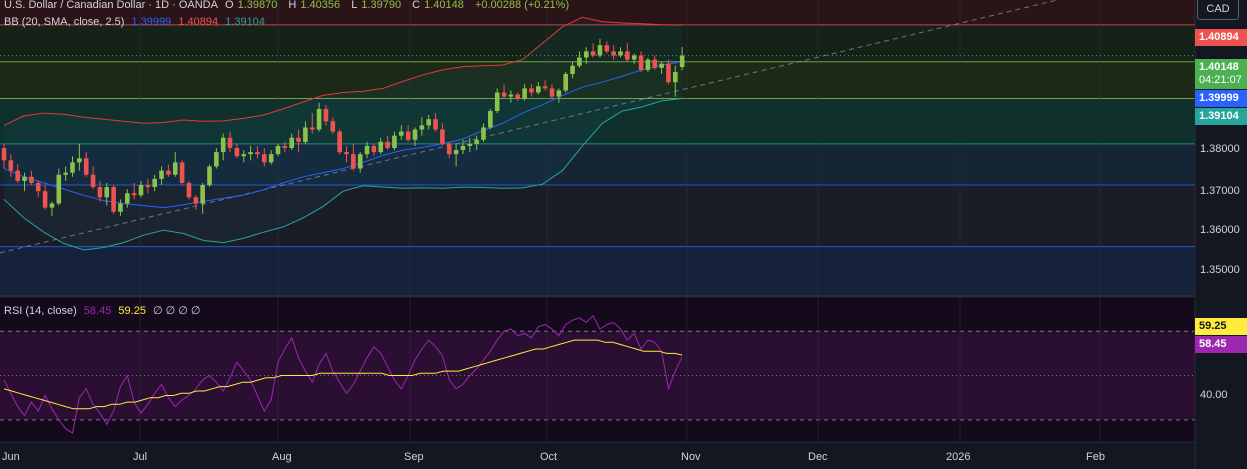  I want to click on x-tick-feb: Feb, so click(1095, 457).